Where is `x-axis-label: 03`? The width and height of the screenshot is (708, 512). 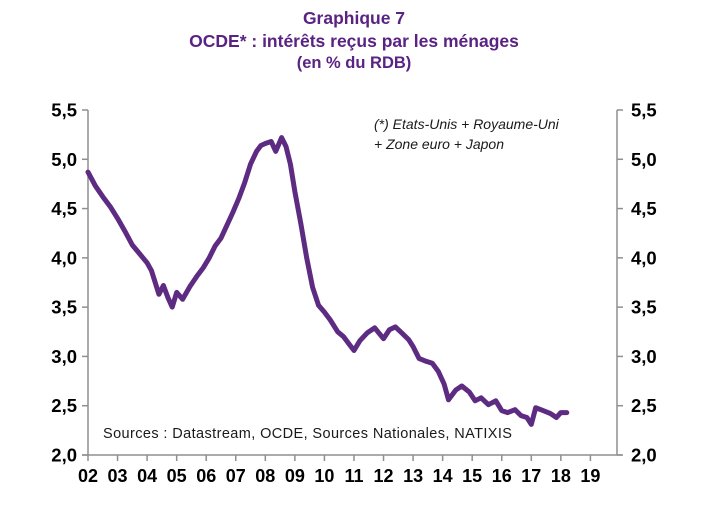
x-axis-label: 03 is located at coordinates (118, 476).